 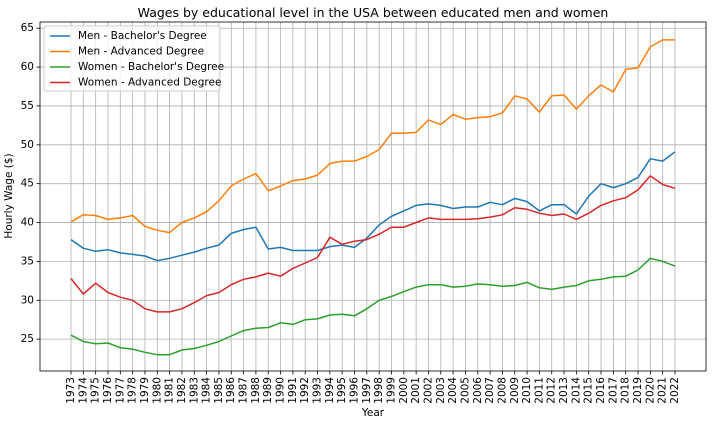 I want to click on y-tick-label: 35, so click(x=27, y=261).